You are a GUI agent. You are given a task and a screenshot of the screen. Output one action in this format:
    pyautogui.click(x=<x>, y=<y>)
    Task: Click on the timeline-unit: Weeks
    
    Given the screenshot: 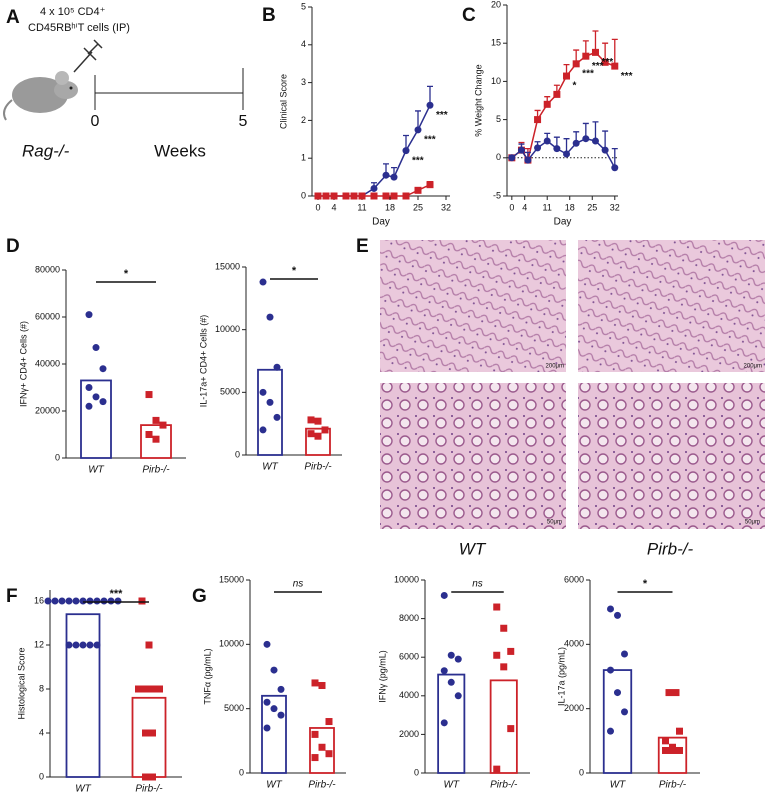 What is the action you would take?
    pyautogui.click(x=180, y=150)
    